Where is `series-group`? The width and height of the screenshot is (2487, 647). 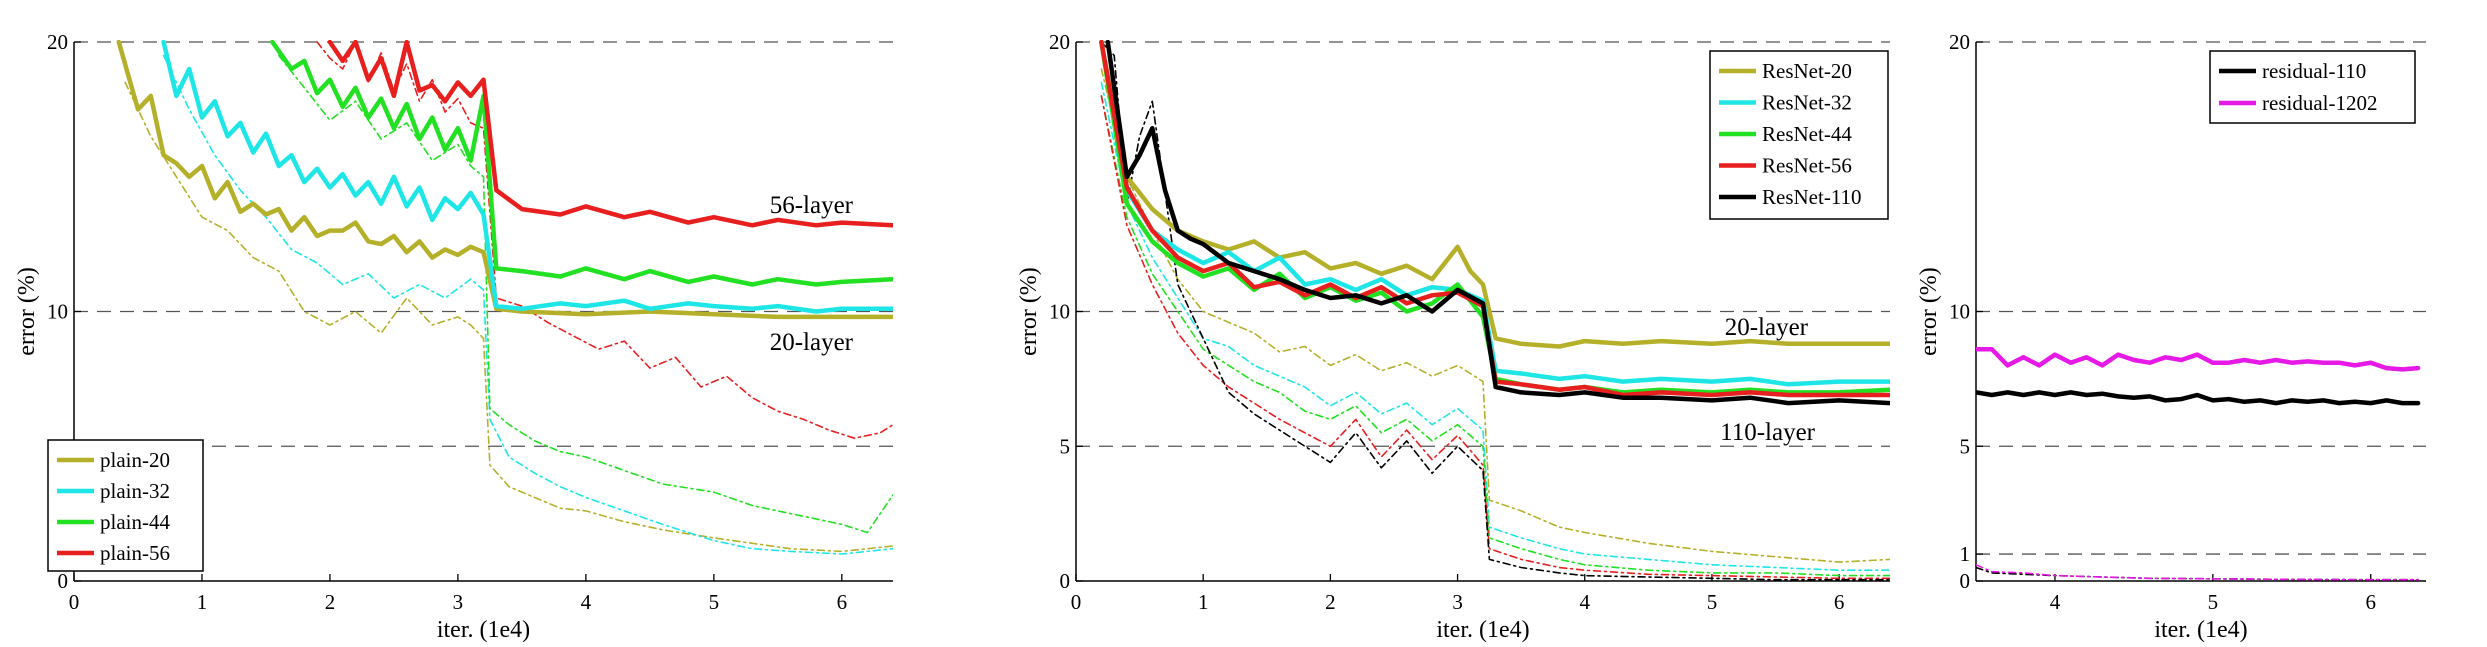
series-group is located at coordinates (2198, 463).